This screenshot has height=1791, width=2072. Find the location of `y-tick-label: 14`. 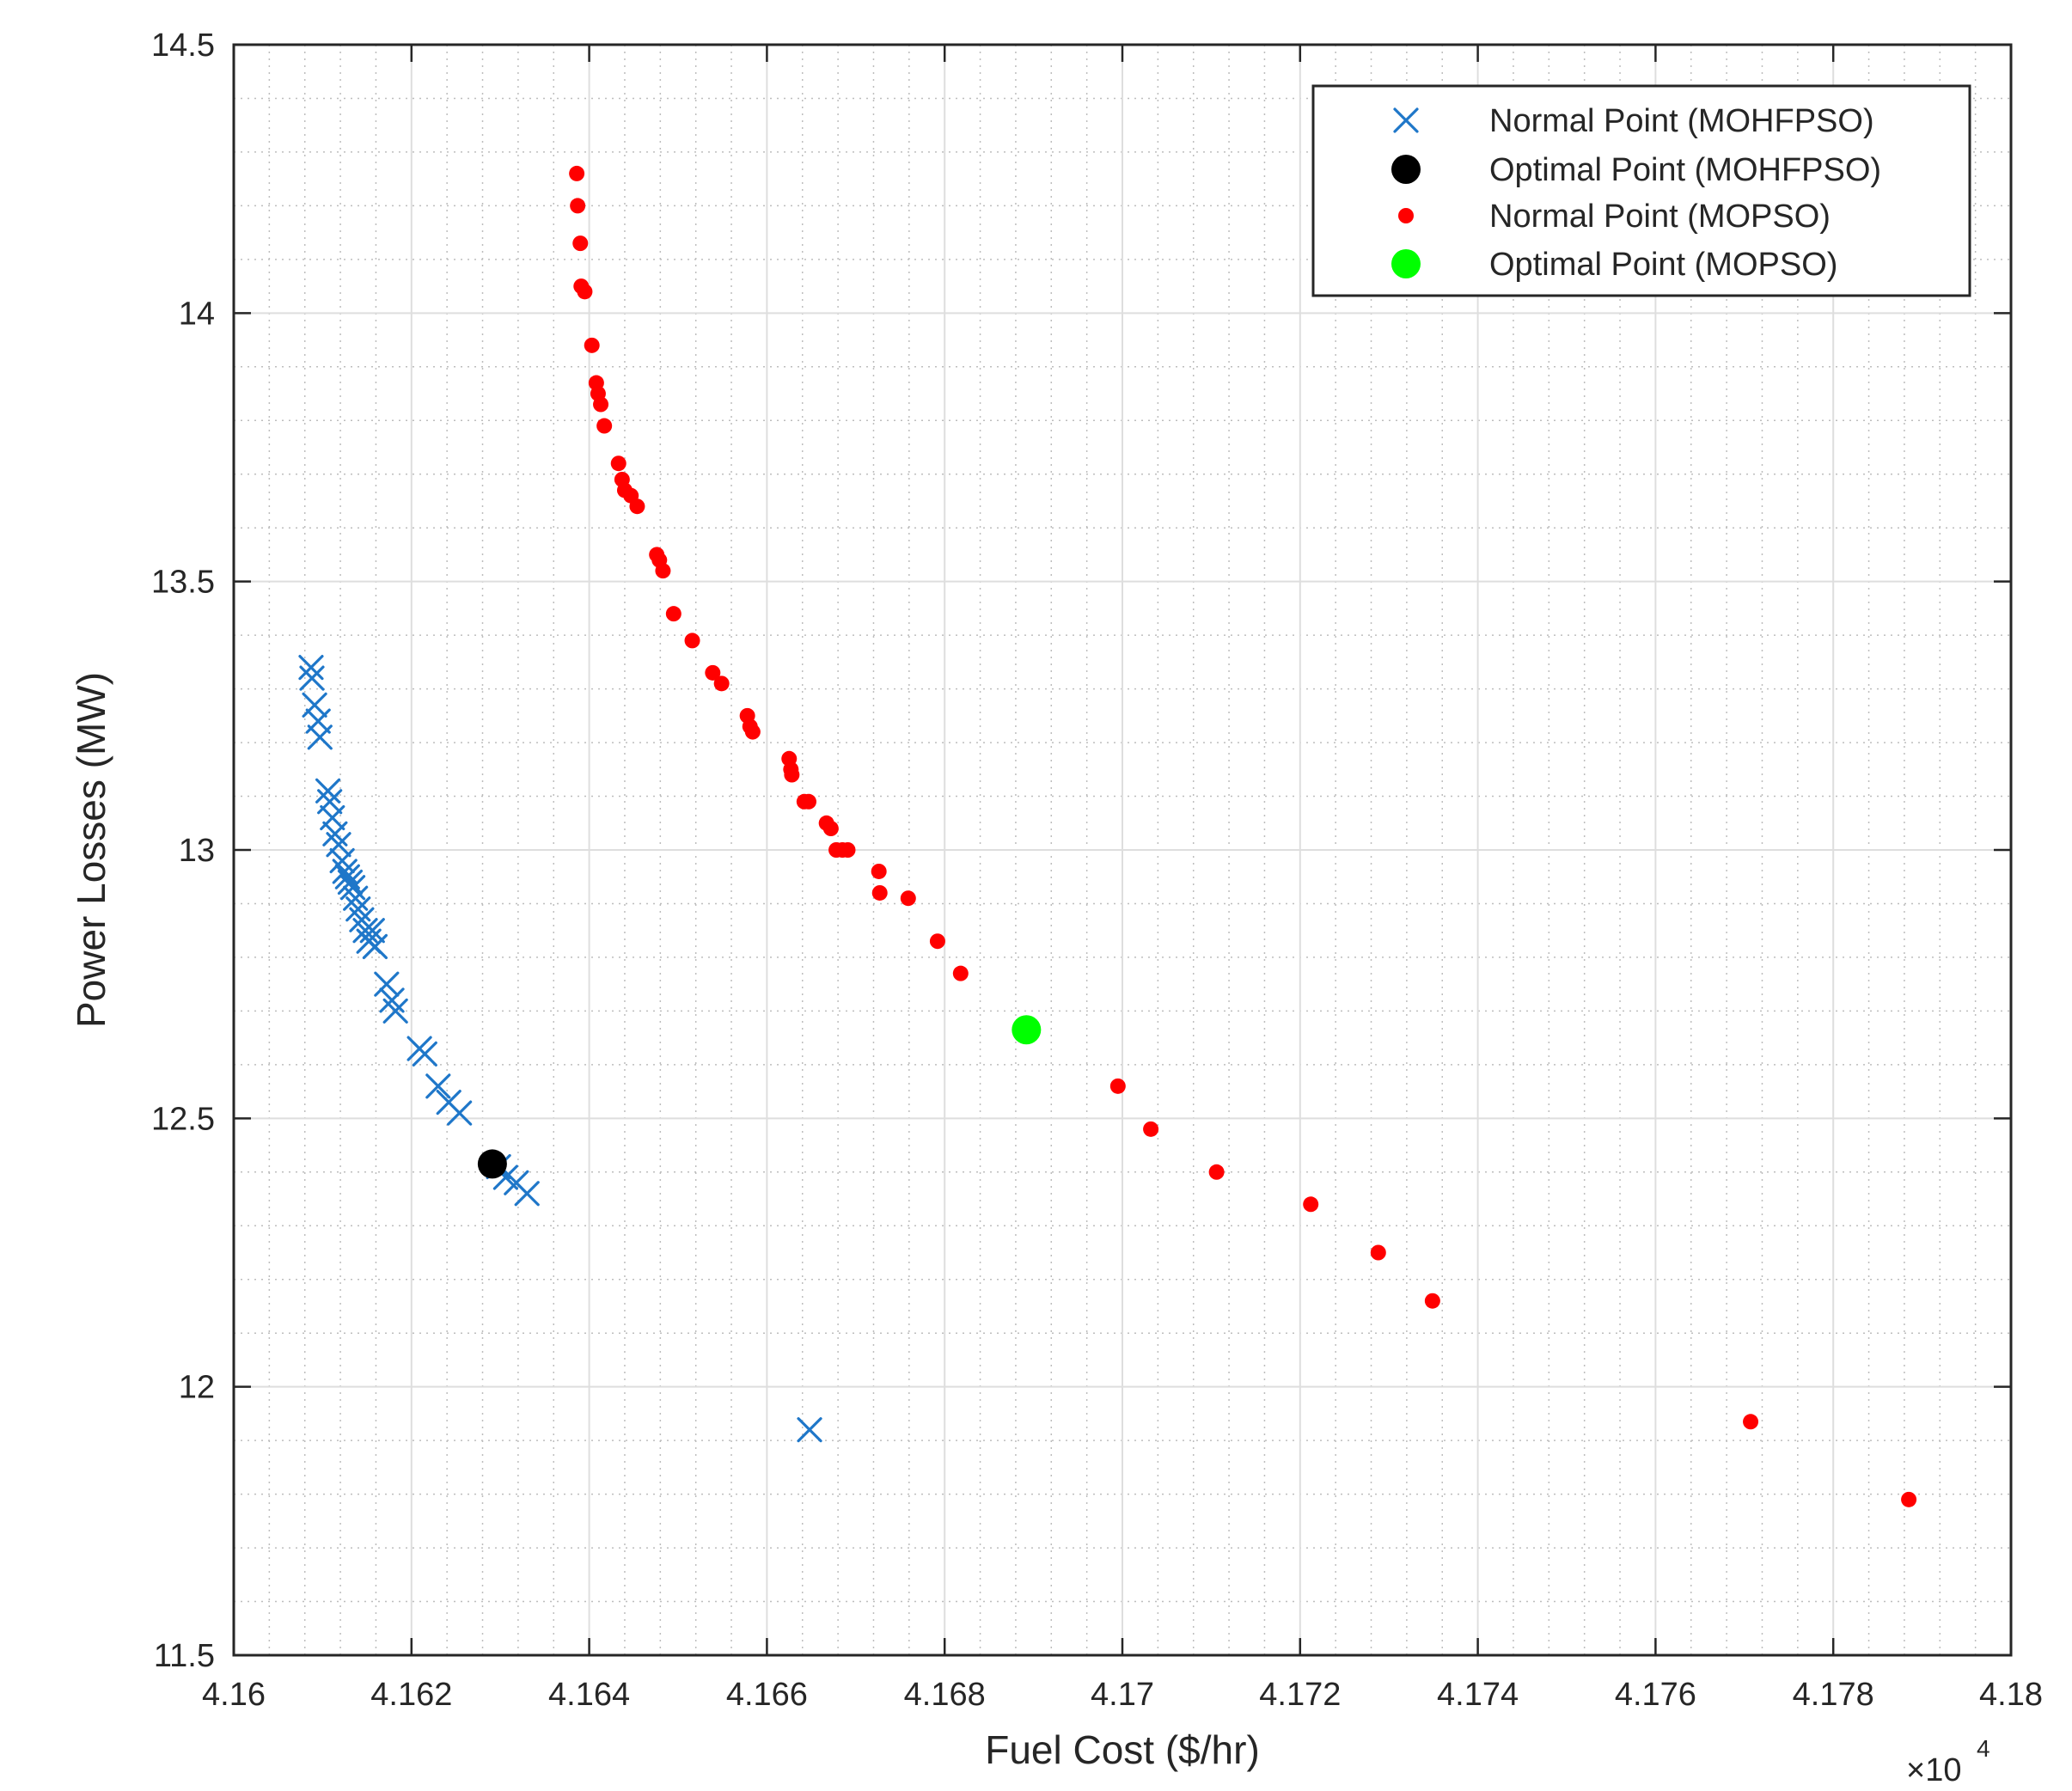

y-tick-label: 14 is located at coordinates (197, 314).